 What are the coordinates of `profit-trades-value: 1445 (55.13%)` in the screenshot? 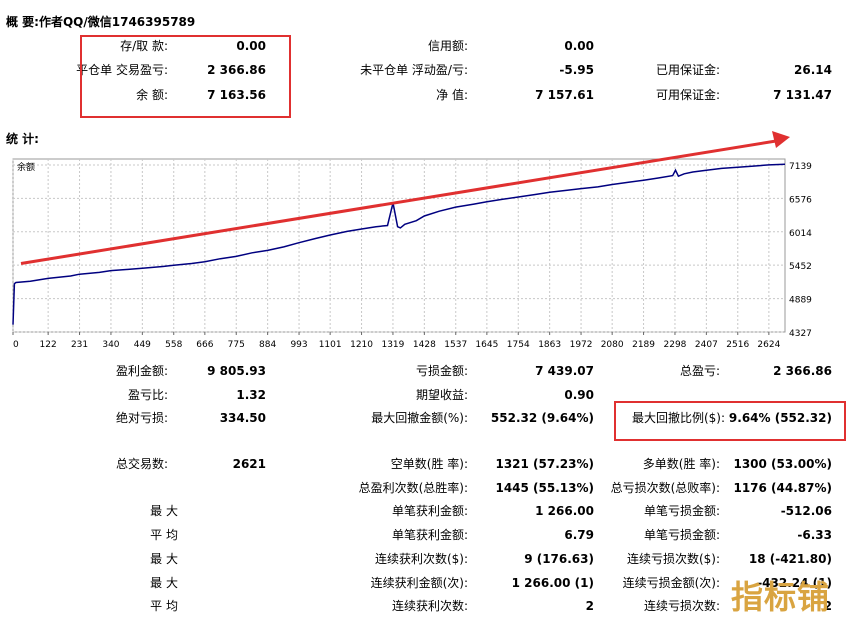 It's located at (544, 488).